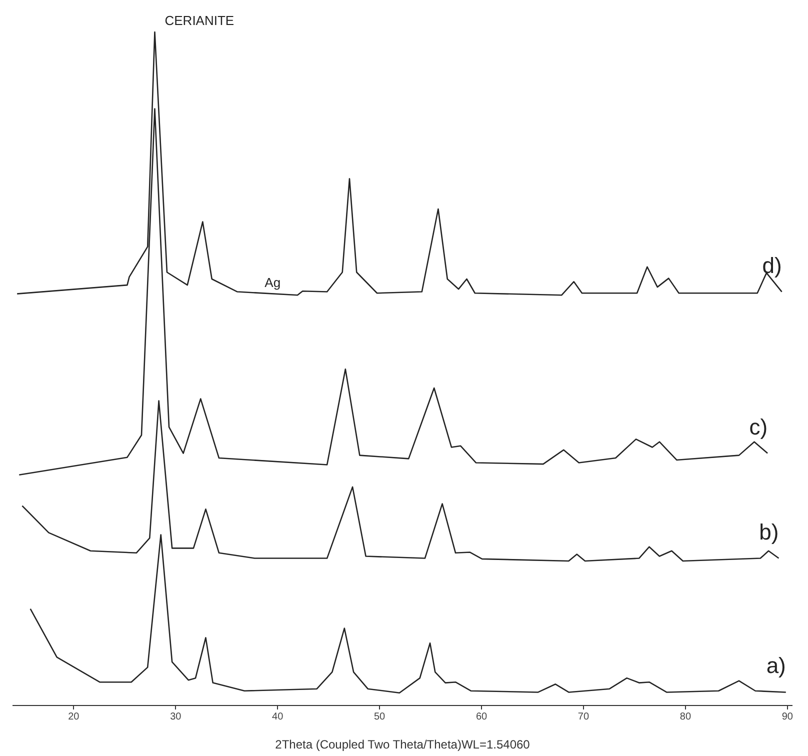 The height and width of the screenshot is (756, 808). Describe the element at coordinates (686, 717) in the screenshot. I see `x-tick-label: 80` at that location.